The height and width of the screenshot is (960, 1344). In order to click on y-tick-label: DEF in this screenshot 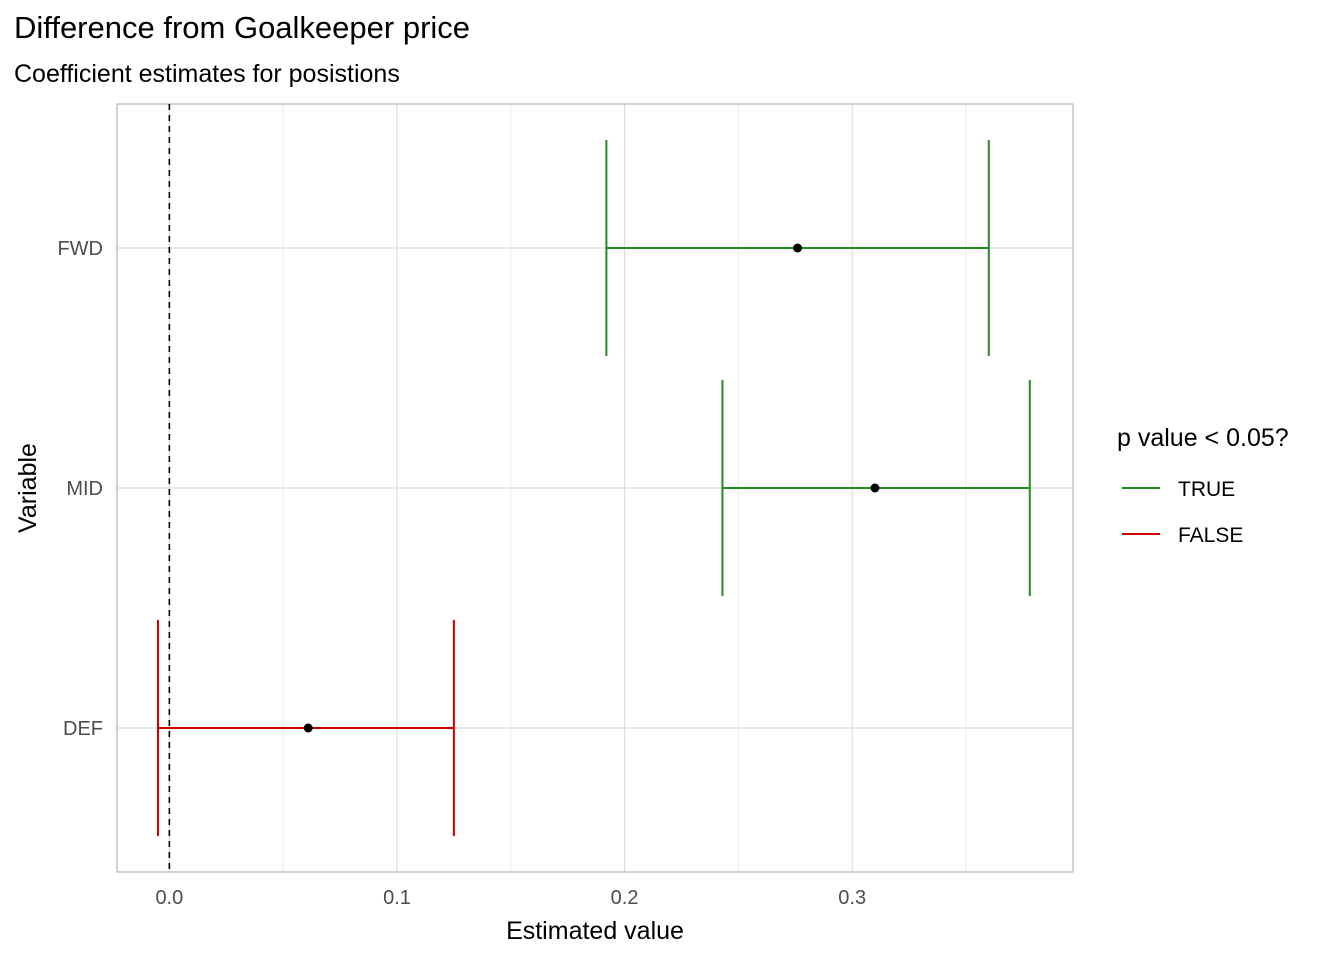, I will do `click(83, 729)`.